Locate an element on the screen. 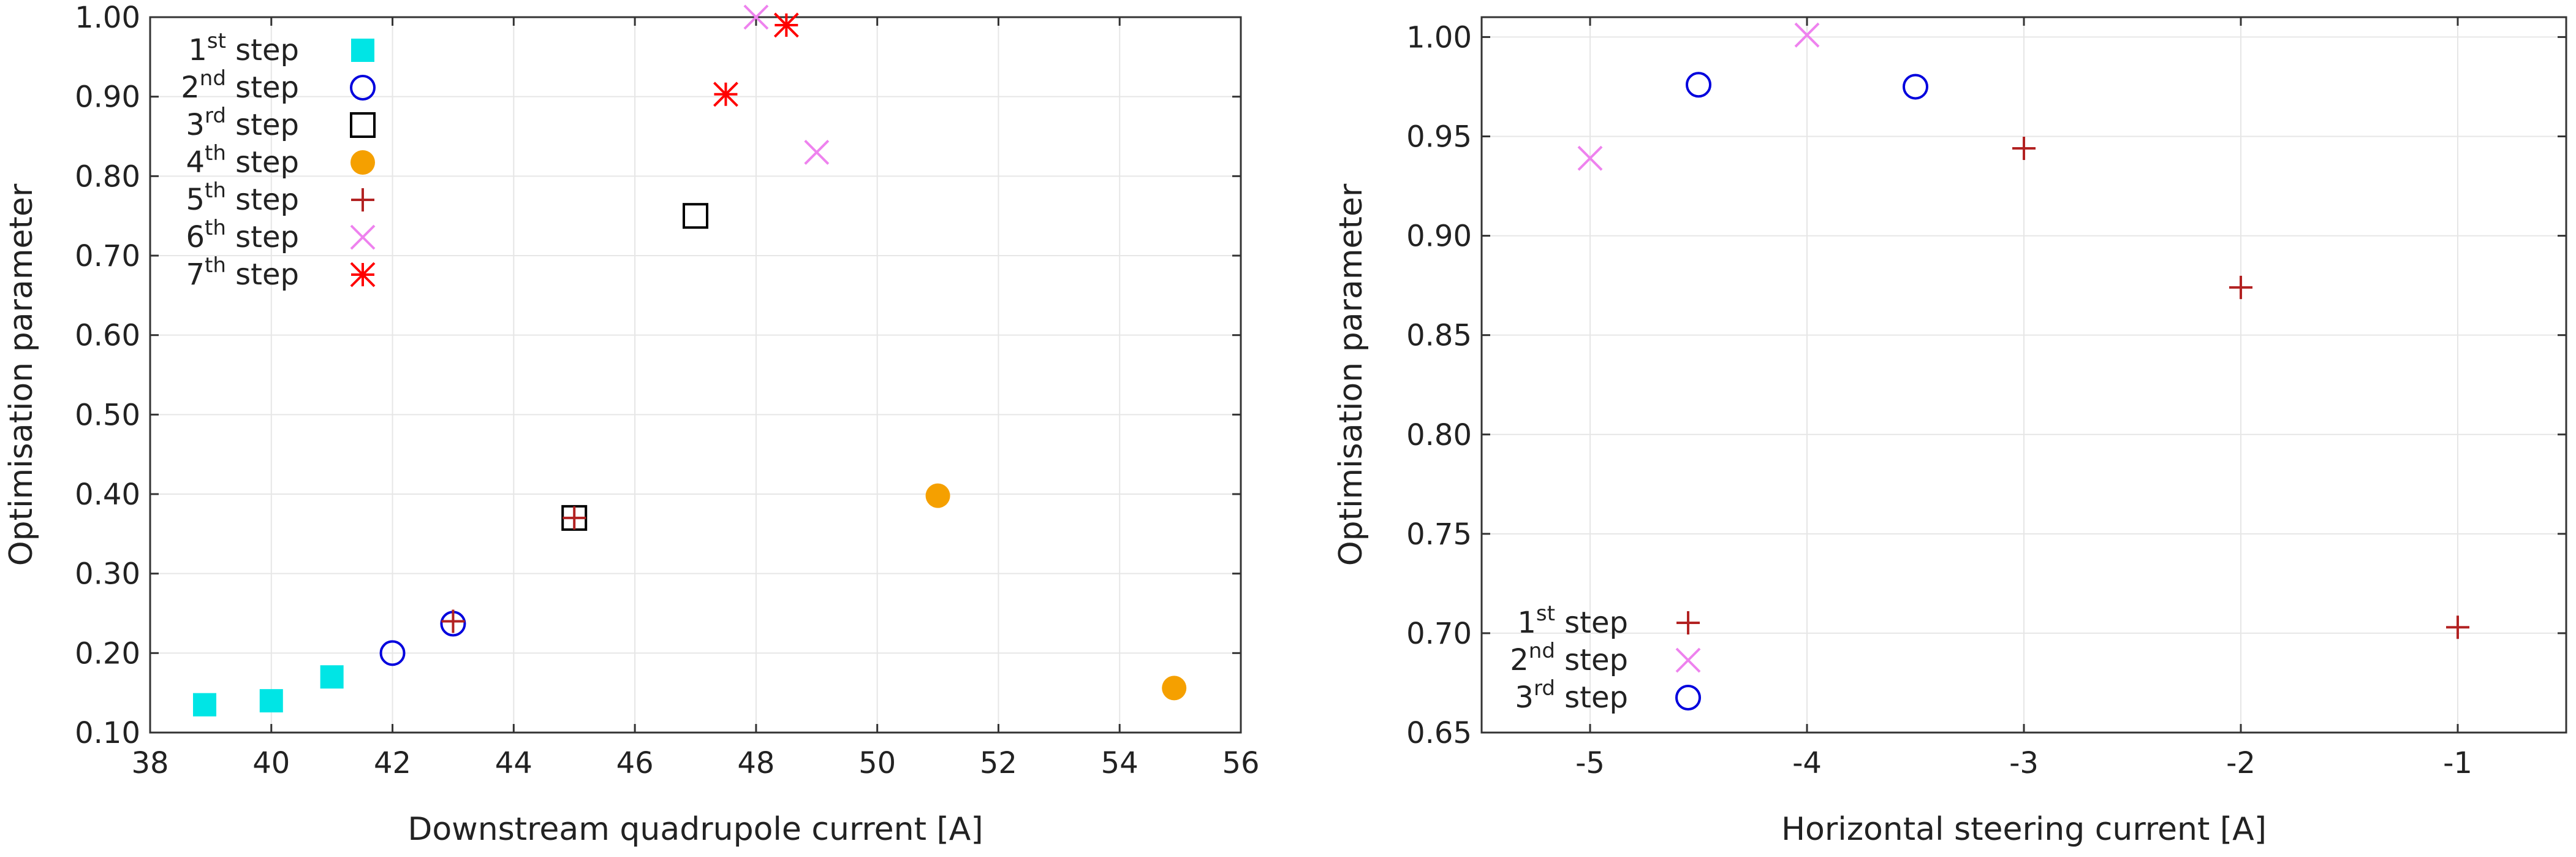  x-tick-label: -1 is located at coordinates (2457, 763).